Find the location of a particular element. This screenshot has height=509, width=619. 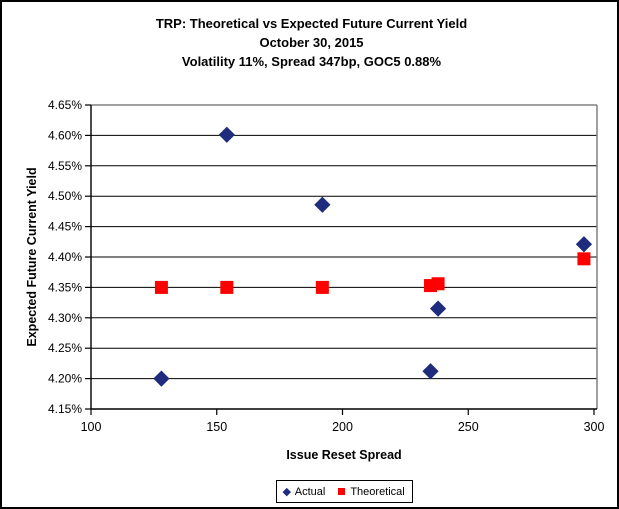

y-axis-title: Expected Future Current Yield is located at coordinates (32, 257).